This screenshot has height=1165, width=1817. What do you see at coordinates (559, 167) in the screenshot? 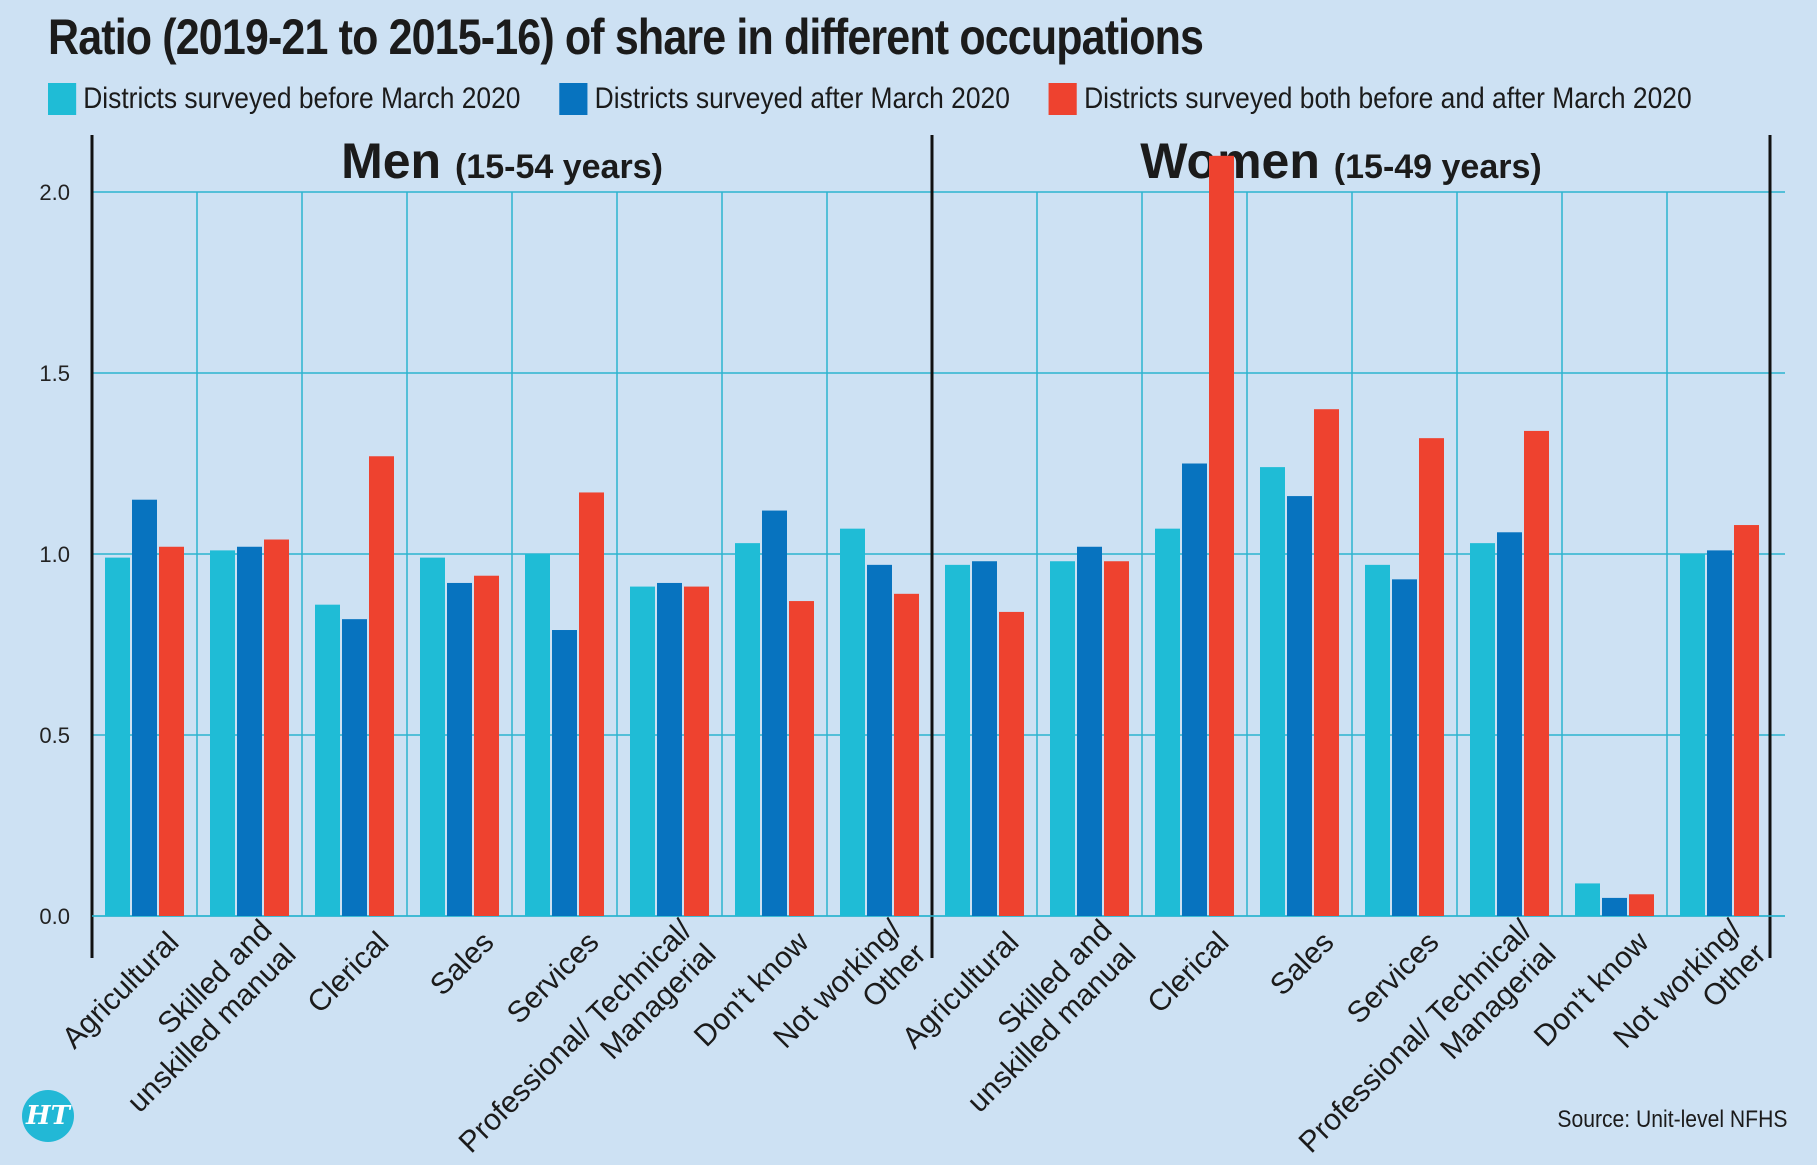
I see `panel-title-subtitle: (15-54 years)` at bounding box center [559, 167].